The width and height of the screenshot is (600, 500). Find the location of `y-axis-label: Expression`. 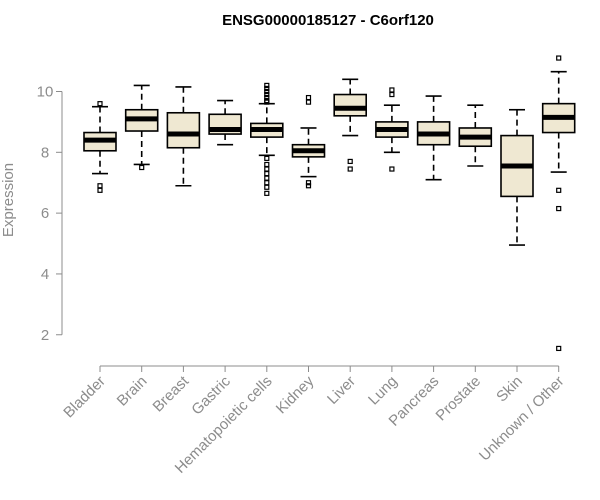

y-axis-label: Expression is located at coordinates (8, 200).